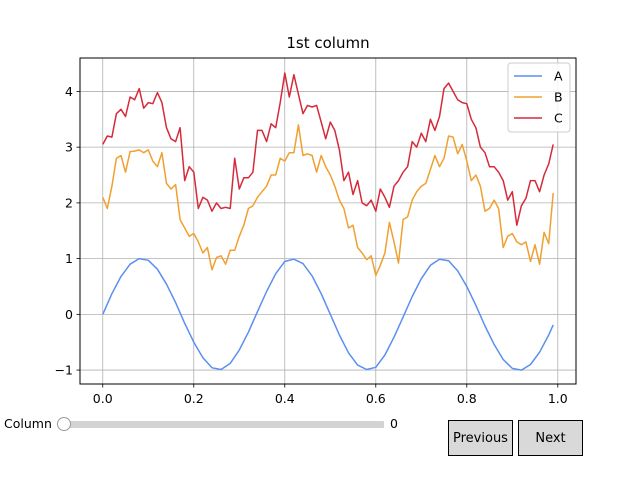  I want to click on chart-title: 1st column, so click(327, 43).